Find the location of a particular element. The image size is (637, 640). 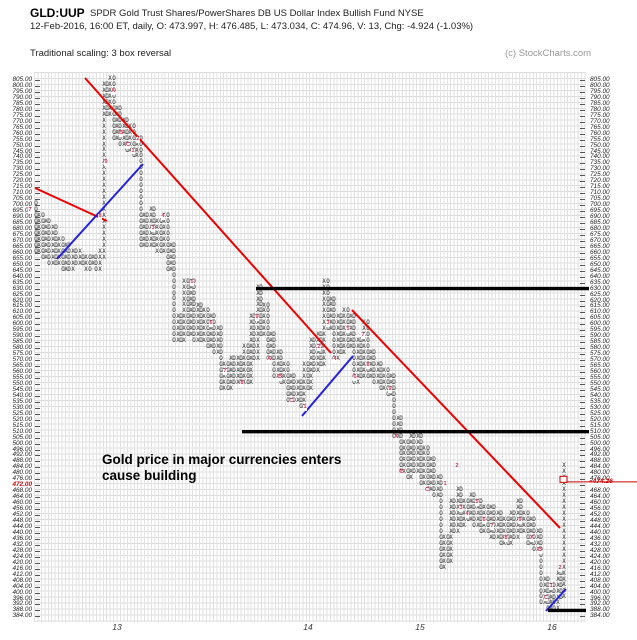

pnf-column: OOOOOOOOOOO is located at coordinates (194, 311).